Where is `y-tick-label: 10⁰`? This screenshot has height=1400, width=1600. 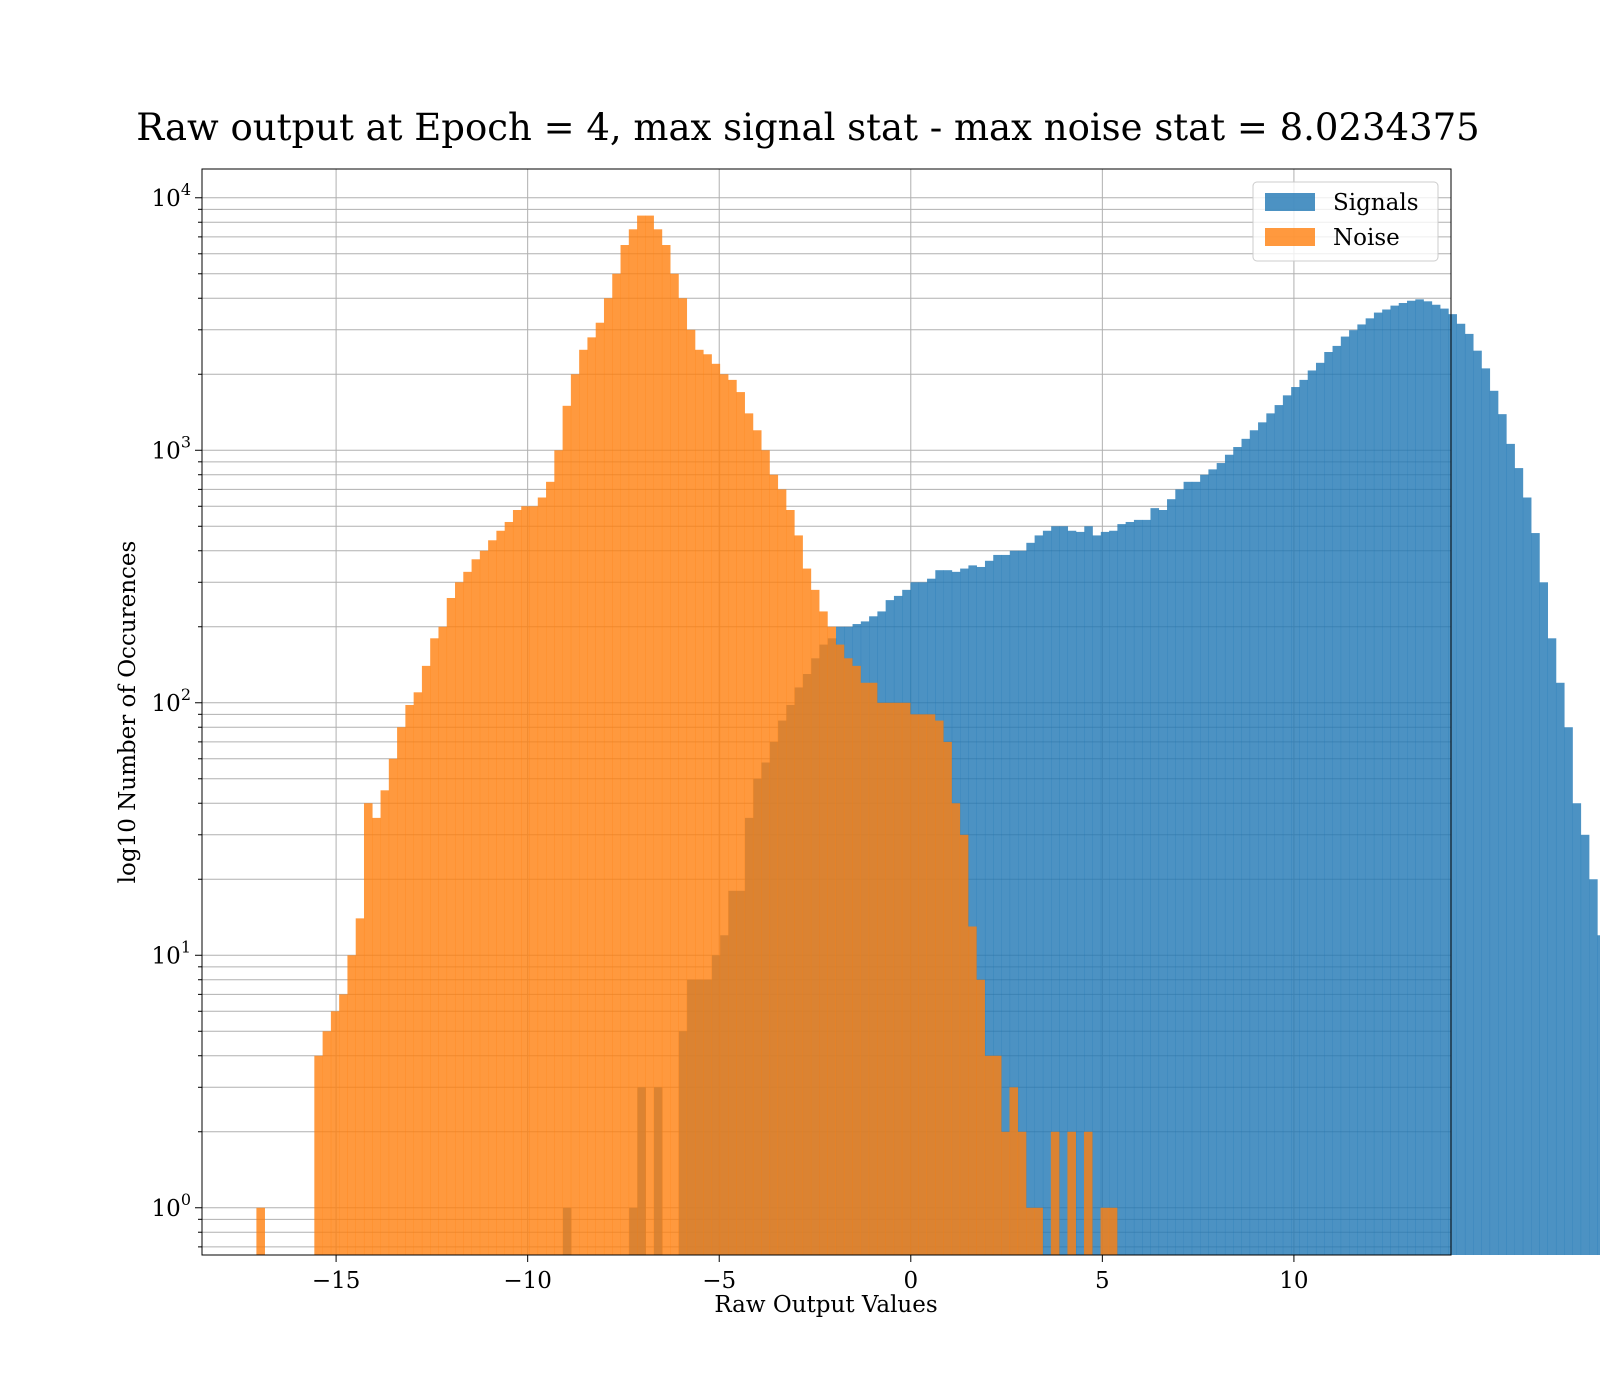
y-tick-label: 10⁰ is located at coordinates (171, 1206).